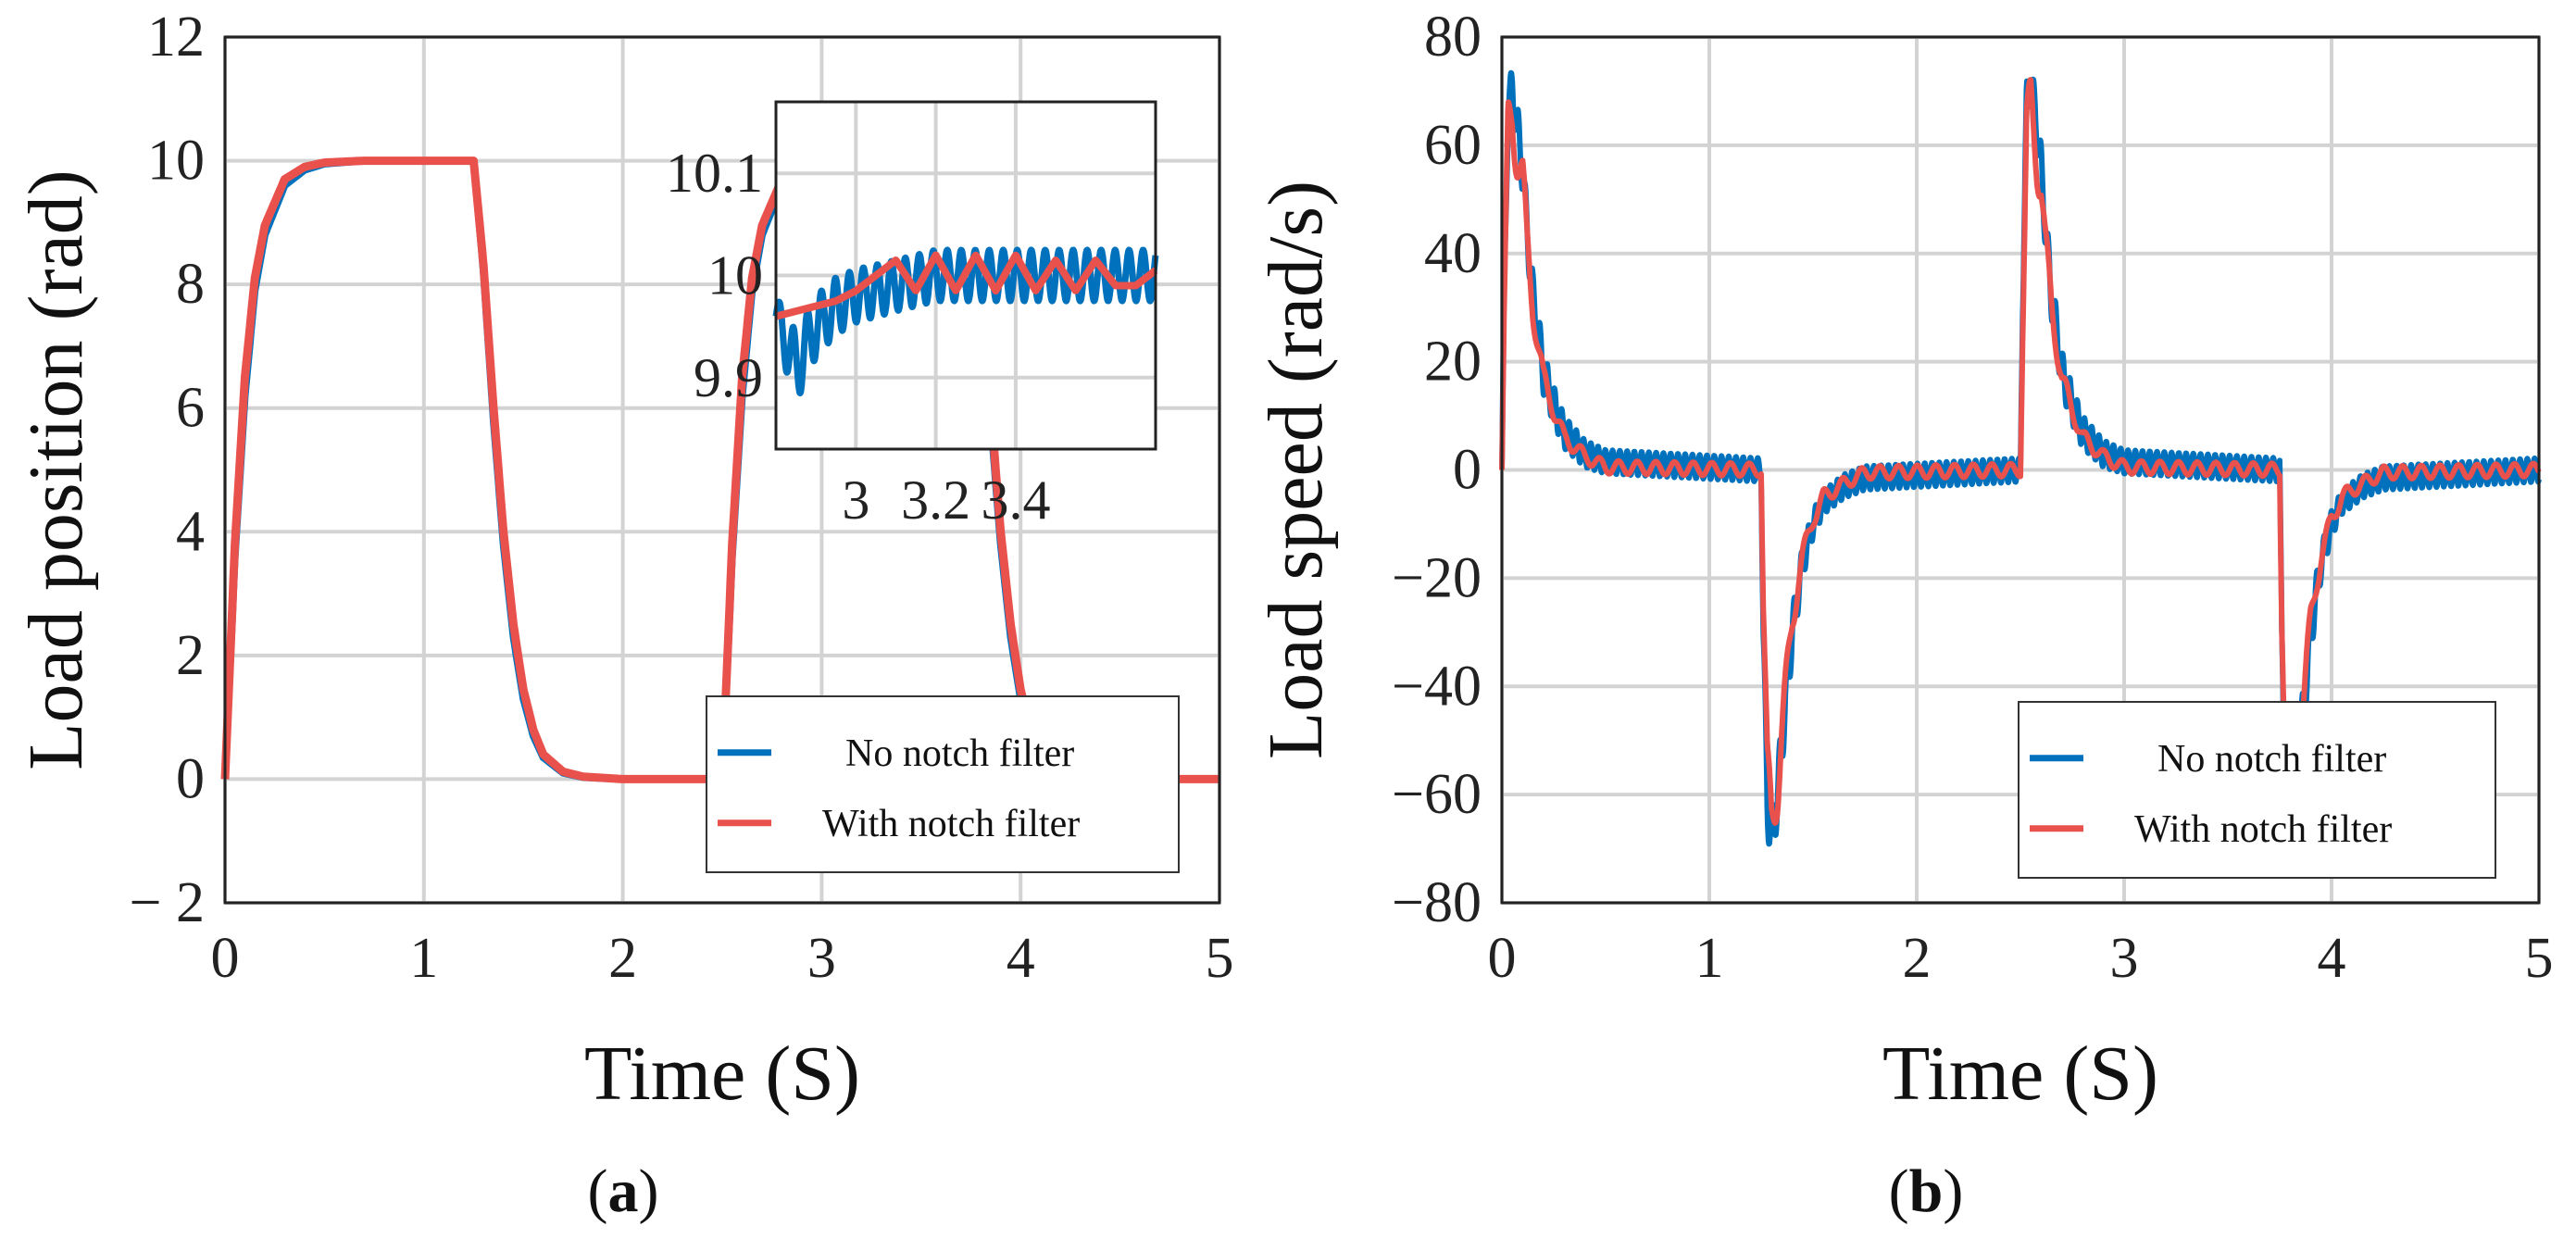 This screenshot has height=1238, width=2576. I want to click on chart-a-inset-y-tick-label: 10.1, so click(714, 173).